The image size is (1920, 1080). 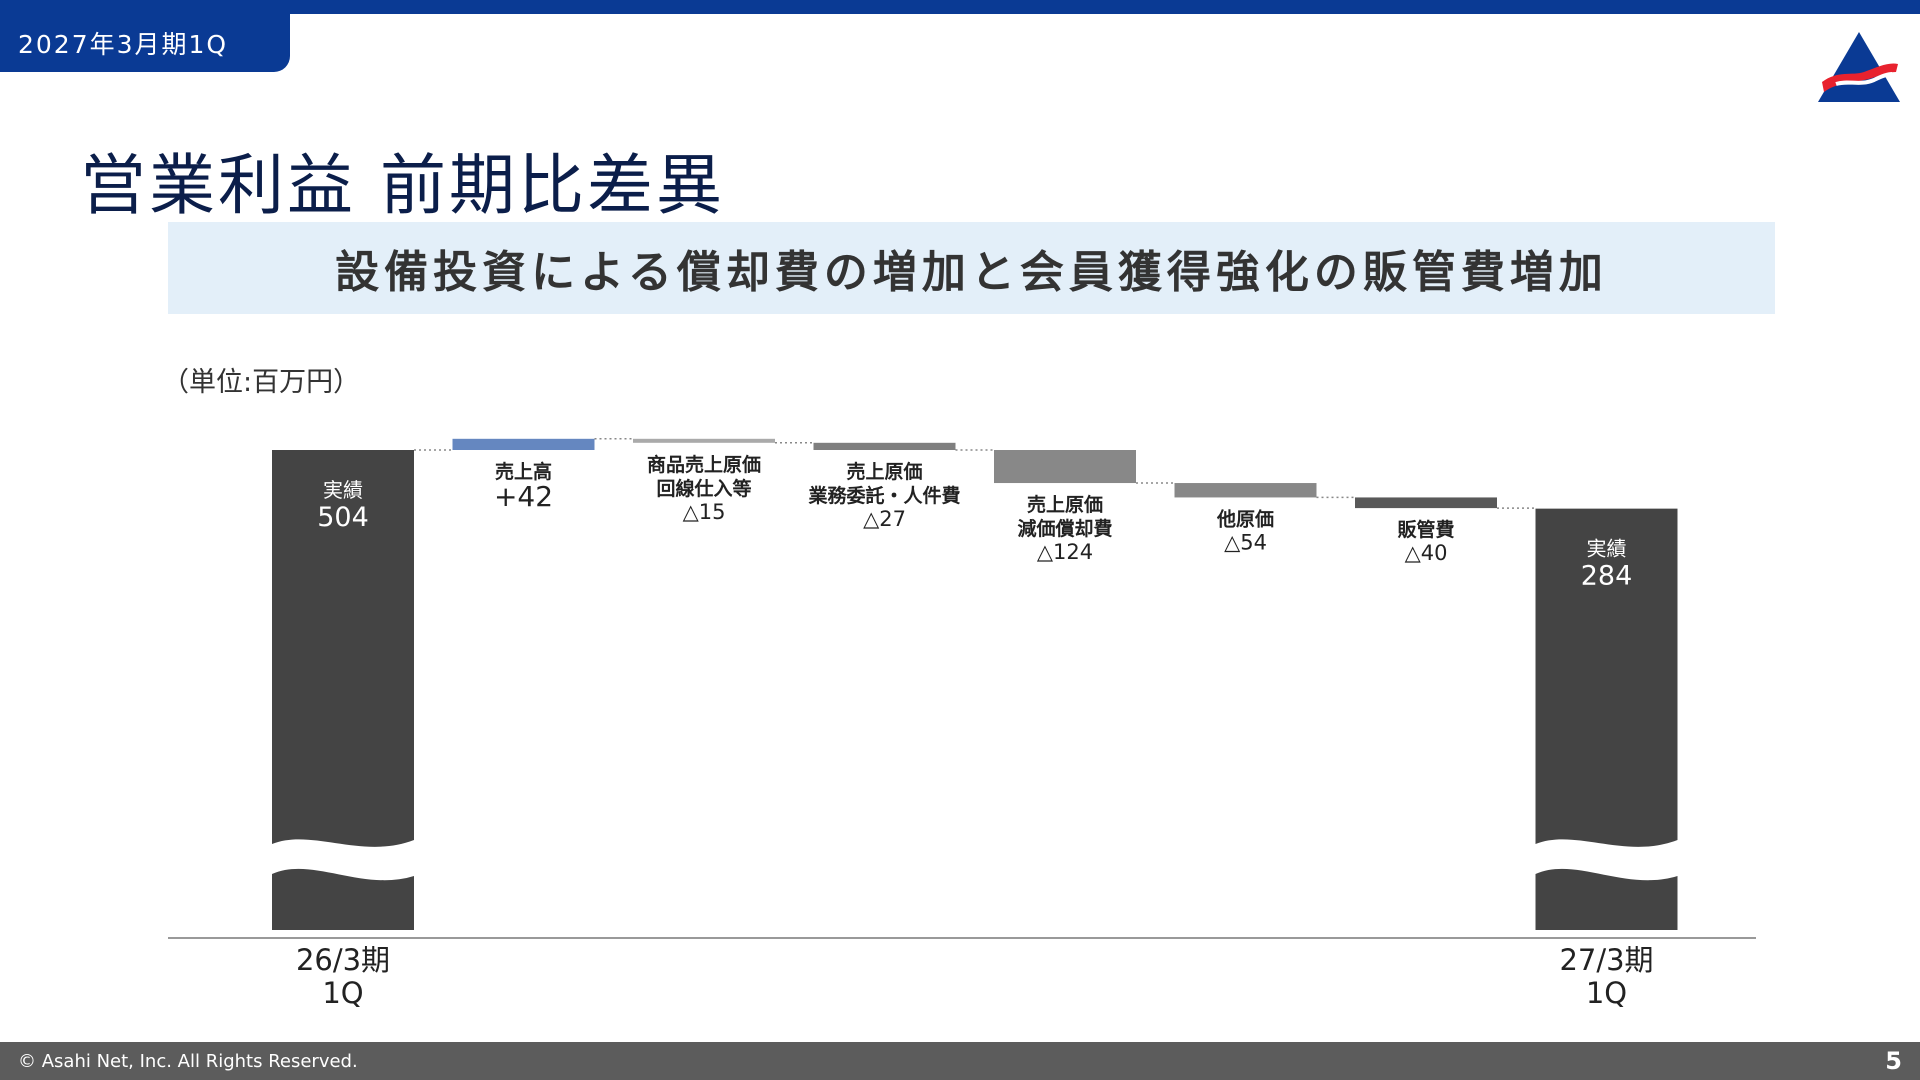 What do you see at coordinates (343, 960) in the screenshot?
I see `category-label-0-line1: 26/3期` at bounding box center [343, 960].